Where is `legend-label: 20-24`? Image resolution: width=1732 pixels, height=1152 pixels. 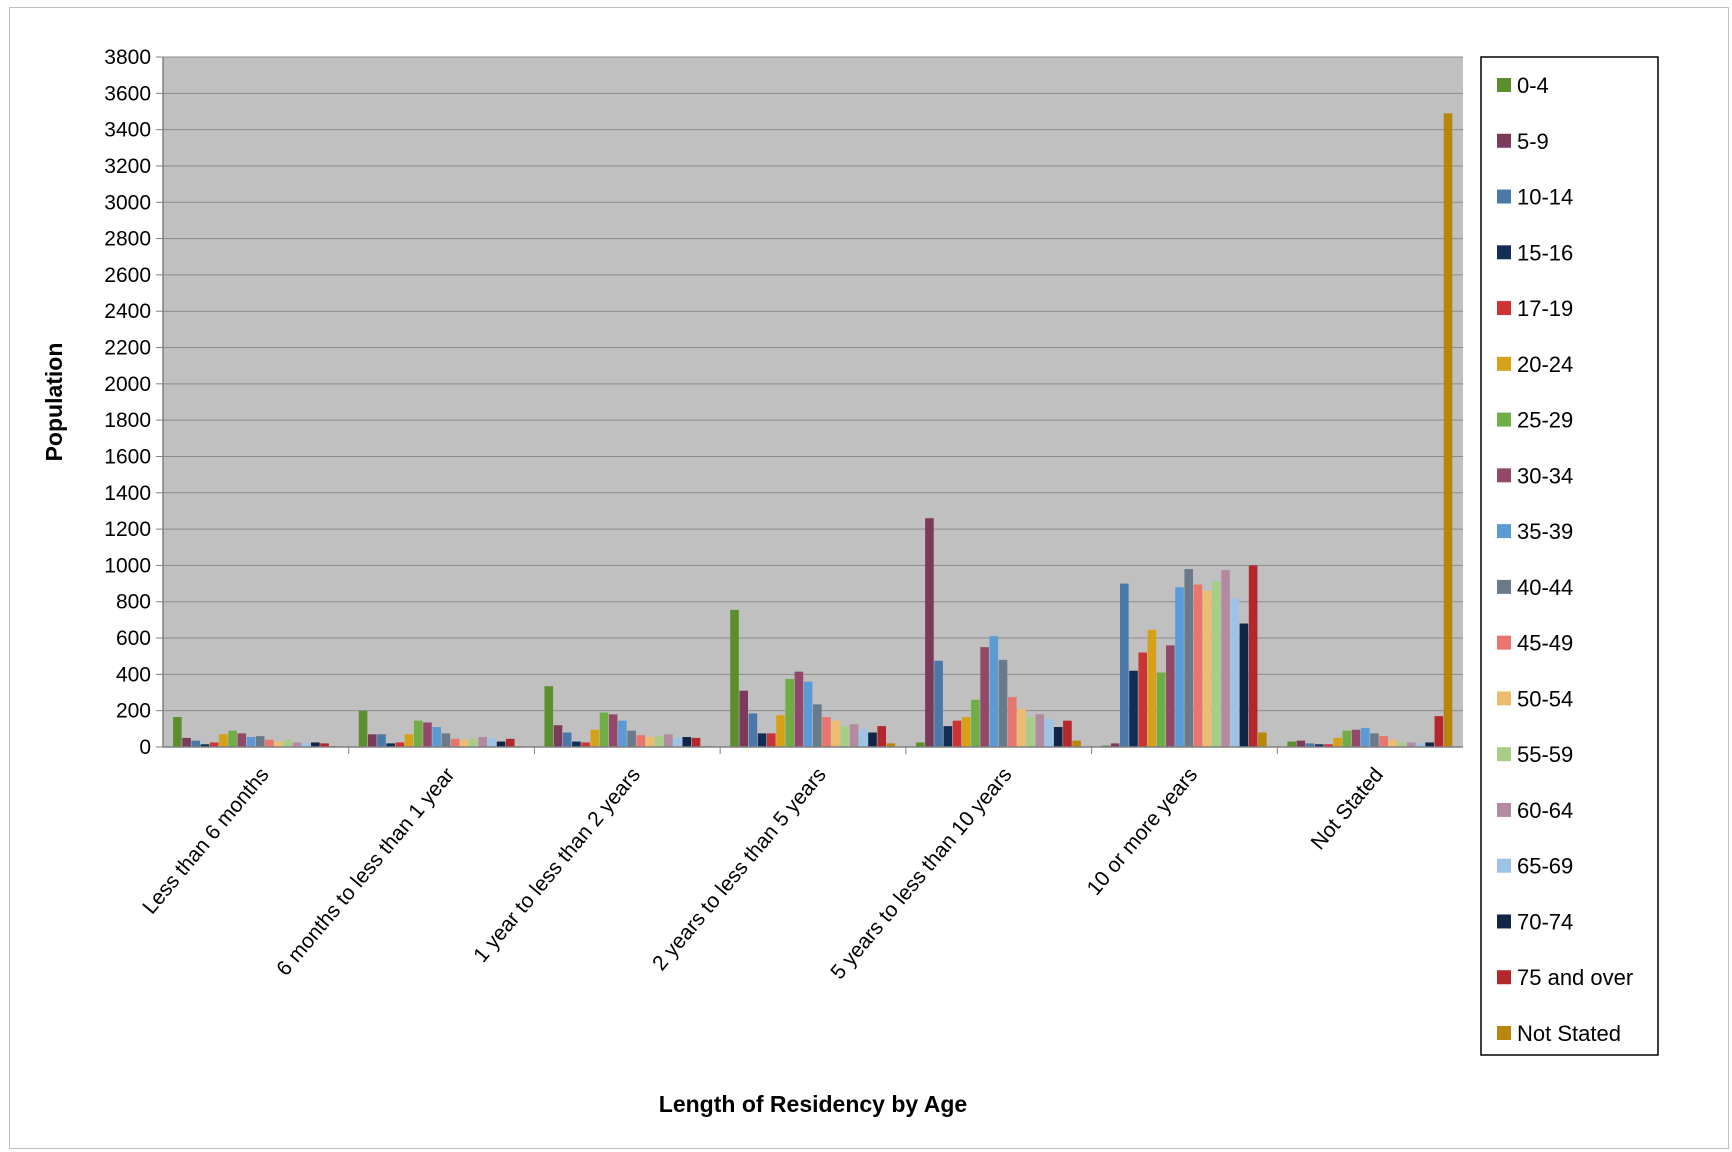 legend-label: 20-24 is located at coordinates (1545, 364).